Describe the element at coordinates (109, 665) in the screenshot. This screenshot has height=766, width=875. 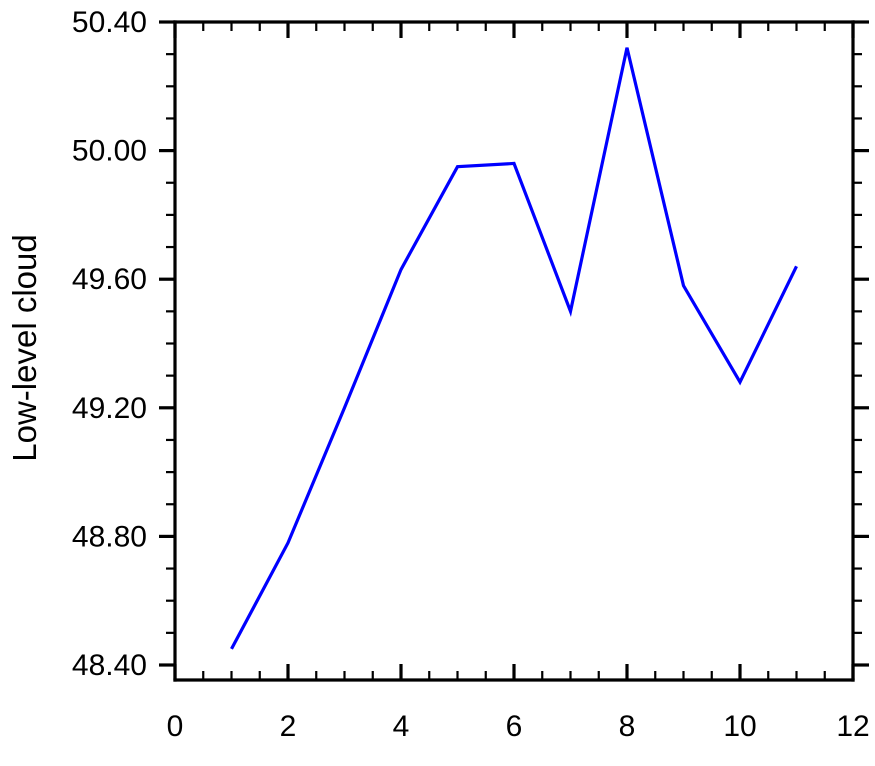
I see `y-tick-label: 48.40` at that location.